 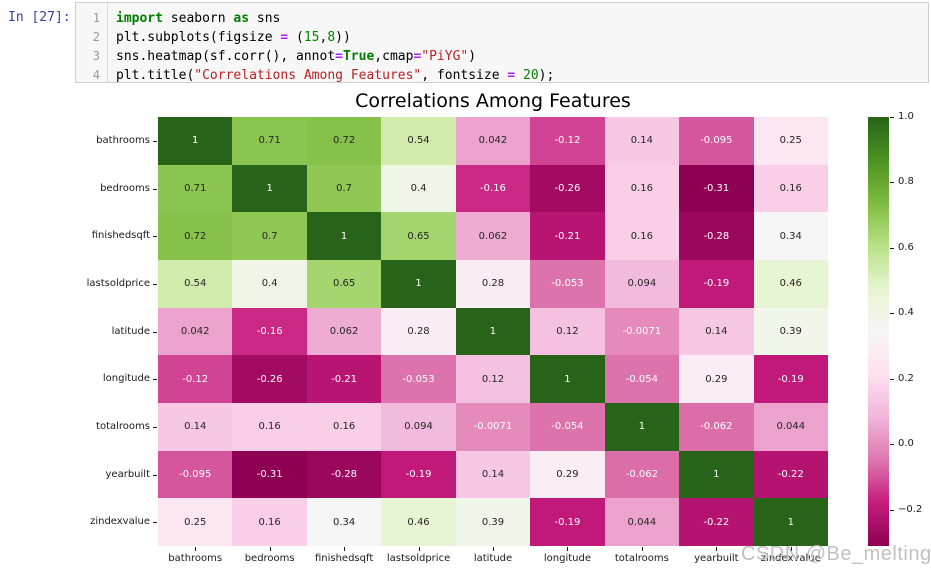 I want to click on heatmap-cell: -0.21, so click(x=344, y=379).